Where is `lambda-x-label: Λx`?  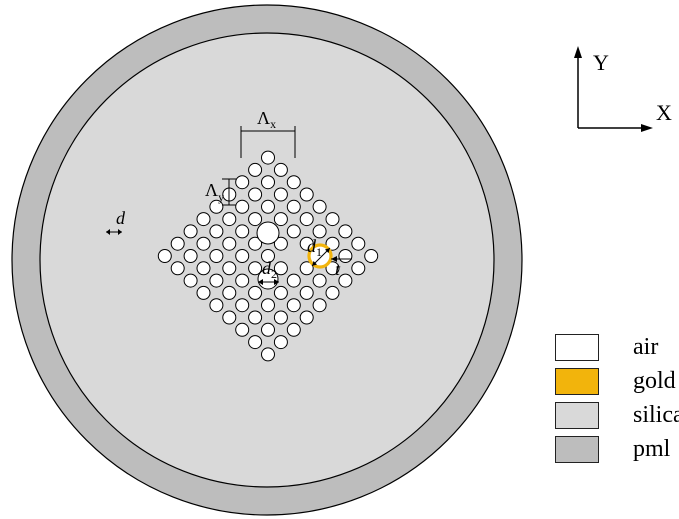
lambda-x-label: Λx is located at coordinates (266, 119).